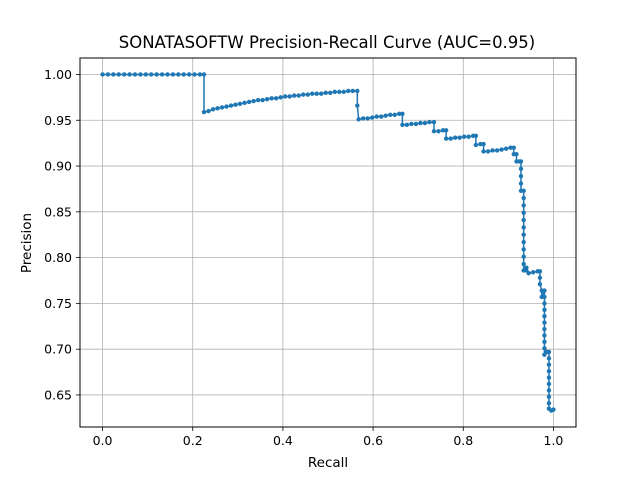 This screenshot has width=640, height=480. I want to click on y-tick-label: 0.85, so click(58, 211).